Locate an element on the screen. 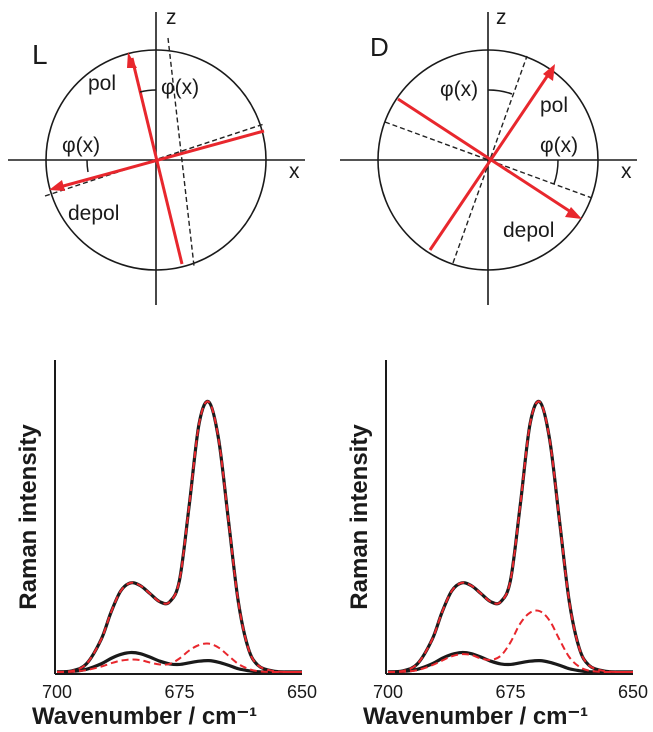 The width and height of the screenshot is (653, 732). pol-vector is located at coordinates (490, 161).